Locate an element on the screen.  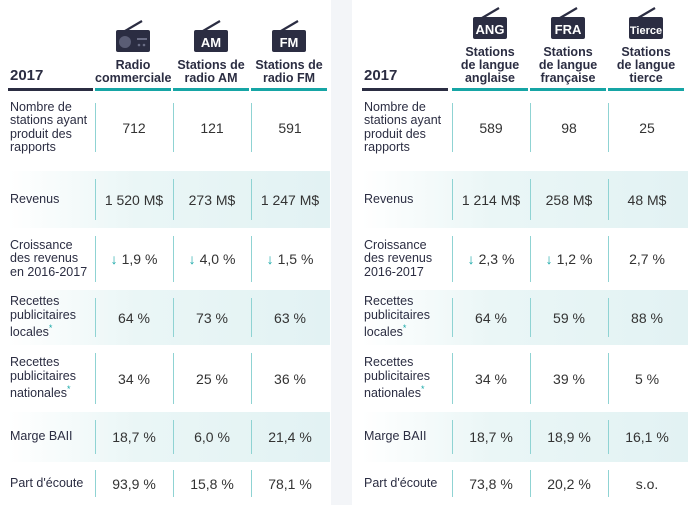
table-row: Marge BAII 18,7 % 18,9 % 16,1 % is located at coordinates (525, 437).